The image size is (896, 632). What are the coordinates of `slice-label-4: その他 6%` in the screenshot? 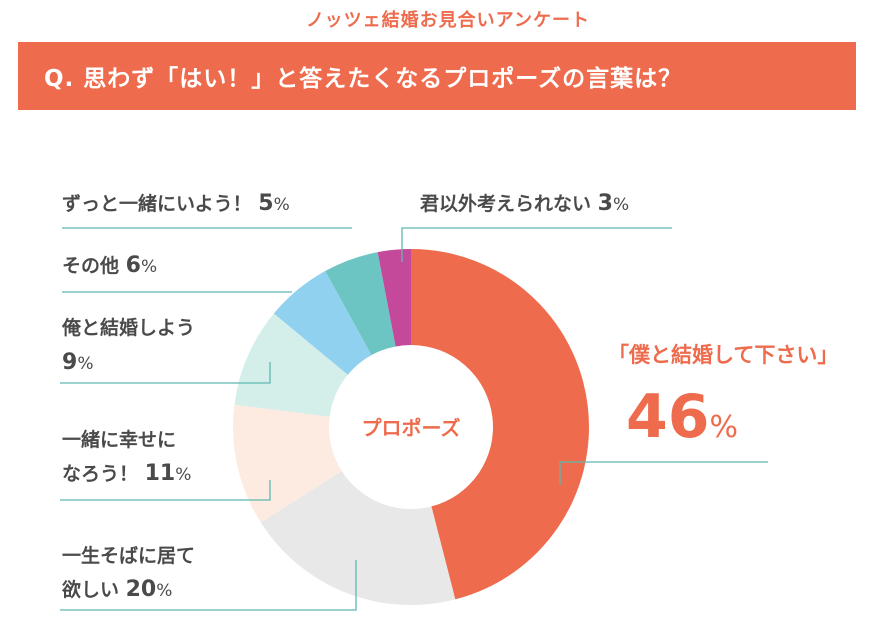 It's located at (109, 265).